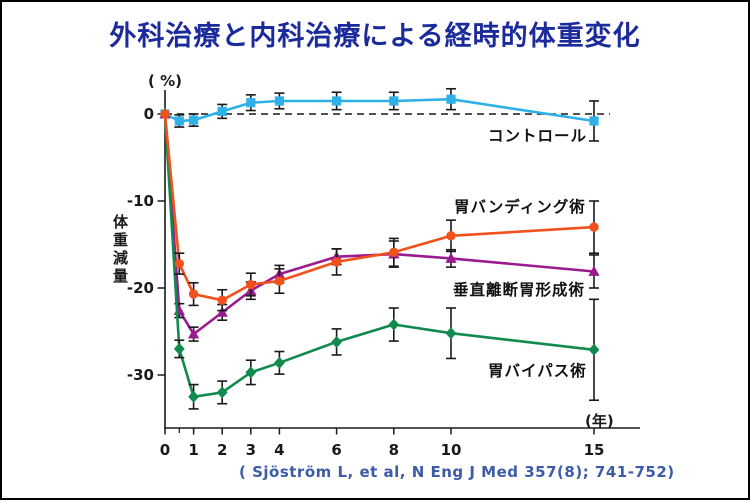 This screenshot has width=750, height=502. Describe the element at coordinates (599, 421) in the screenshot. I see `x-axis-unit-label: (年)` at that location.